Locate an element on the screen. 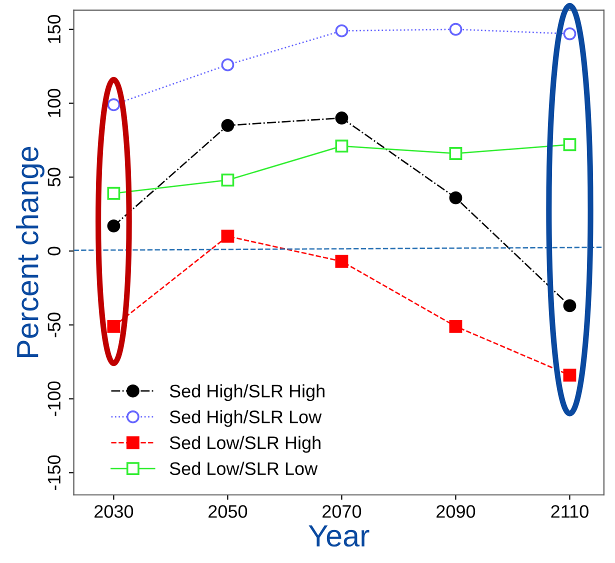  x-tick-label: 2090 is located at coordinates (456, 511).